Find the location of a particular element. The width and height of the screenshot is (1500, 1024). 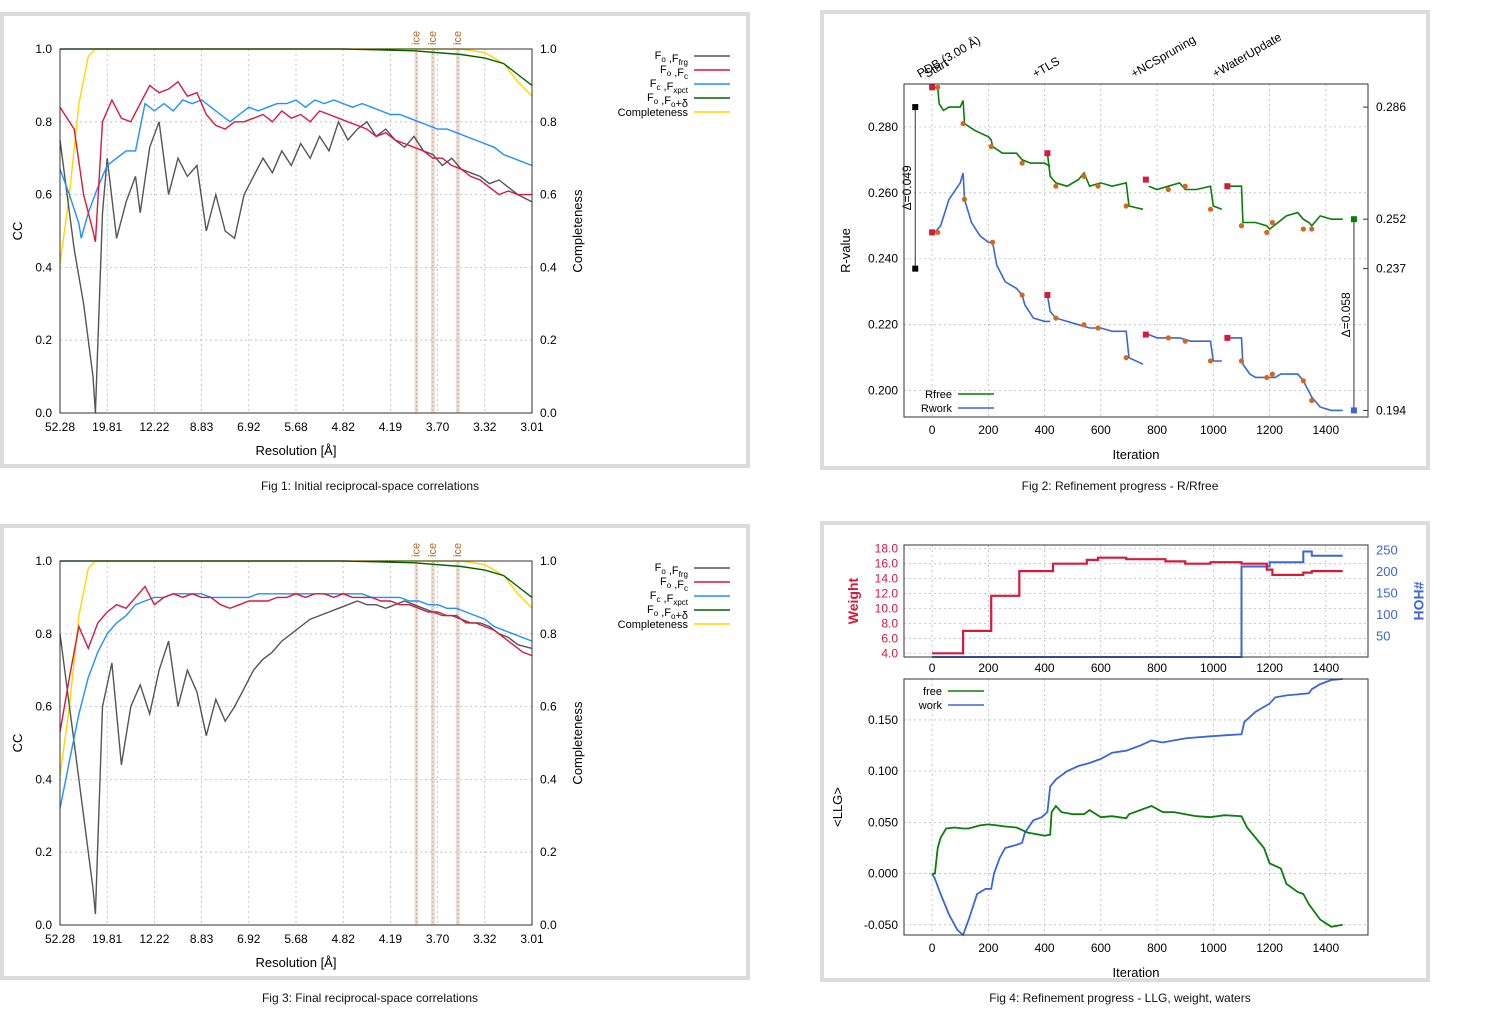

x-tick-label: 400 is located at coordinates (1045, 948).